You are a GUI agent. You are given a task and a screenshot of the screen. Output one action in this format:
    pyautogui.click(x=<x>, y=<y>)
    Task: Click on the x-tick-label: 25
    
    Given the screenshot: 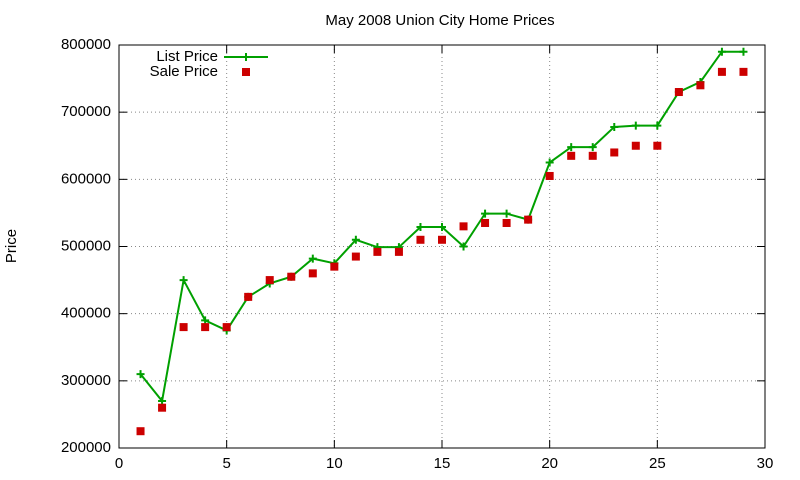 What is the action you would take?
    pyautogui.click(x=657, y=463)
    